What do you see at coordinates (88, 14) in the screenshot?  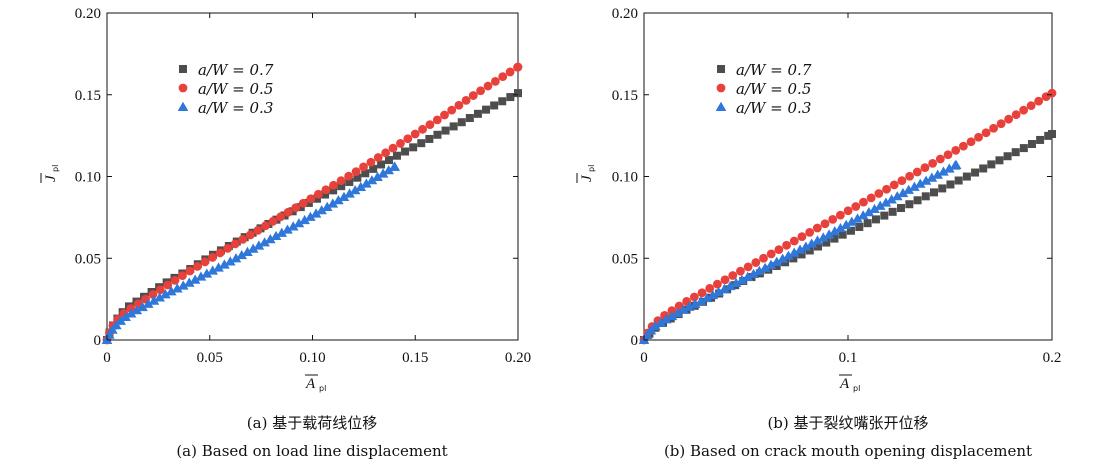 I see `y-tick-label-a-4: 0.20` at bounding box center [88, 14].